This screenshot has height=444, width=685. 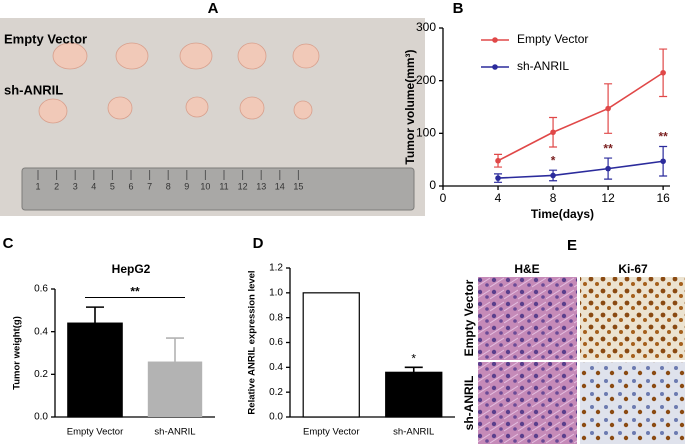 I want to click on ruler-number: 10, so click(x=205, y=186).